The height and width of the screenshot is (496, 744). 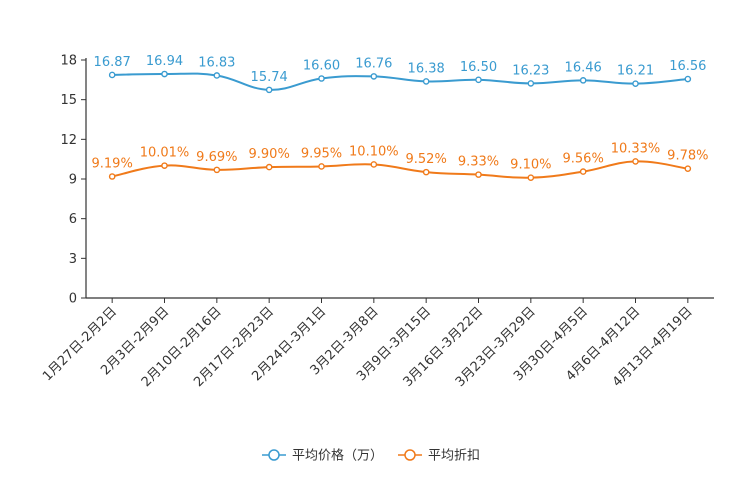 What do you see at coordinates (454, 456) in the screenshot?
I see `legend-label: 平均折扣` at bounding box center [454, 456].